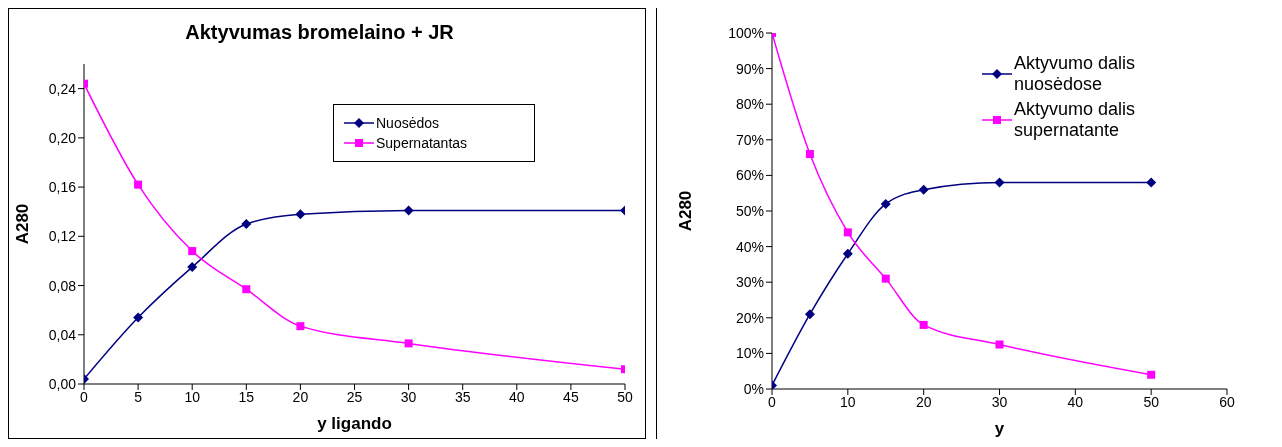 This screenshot has height=447, width=1282. What do you see at coordinates (62, 383) in the screenshot?
I see `y-tick-label: 0,00` at bounding box center [62, 383].